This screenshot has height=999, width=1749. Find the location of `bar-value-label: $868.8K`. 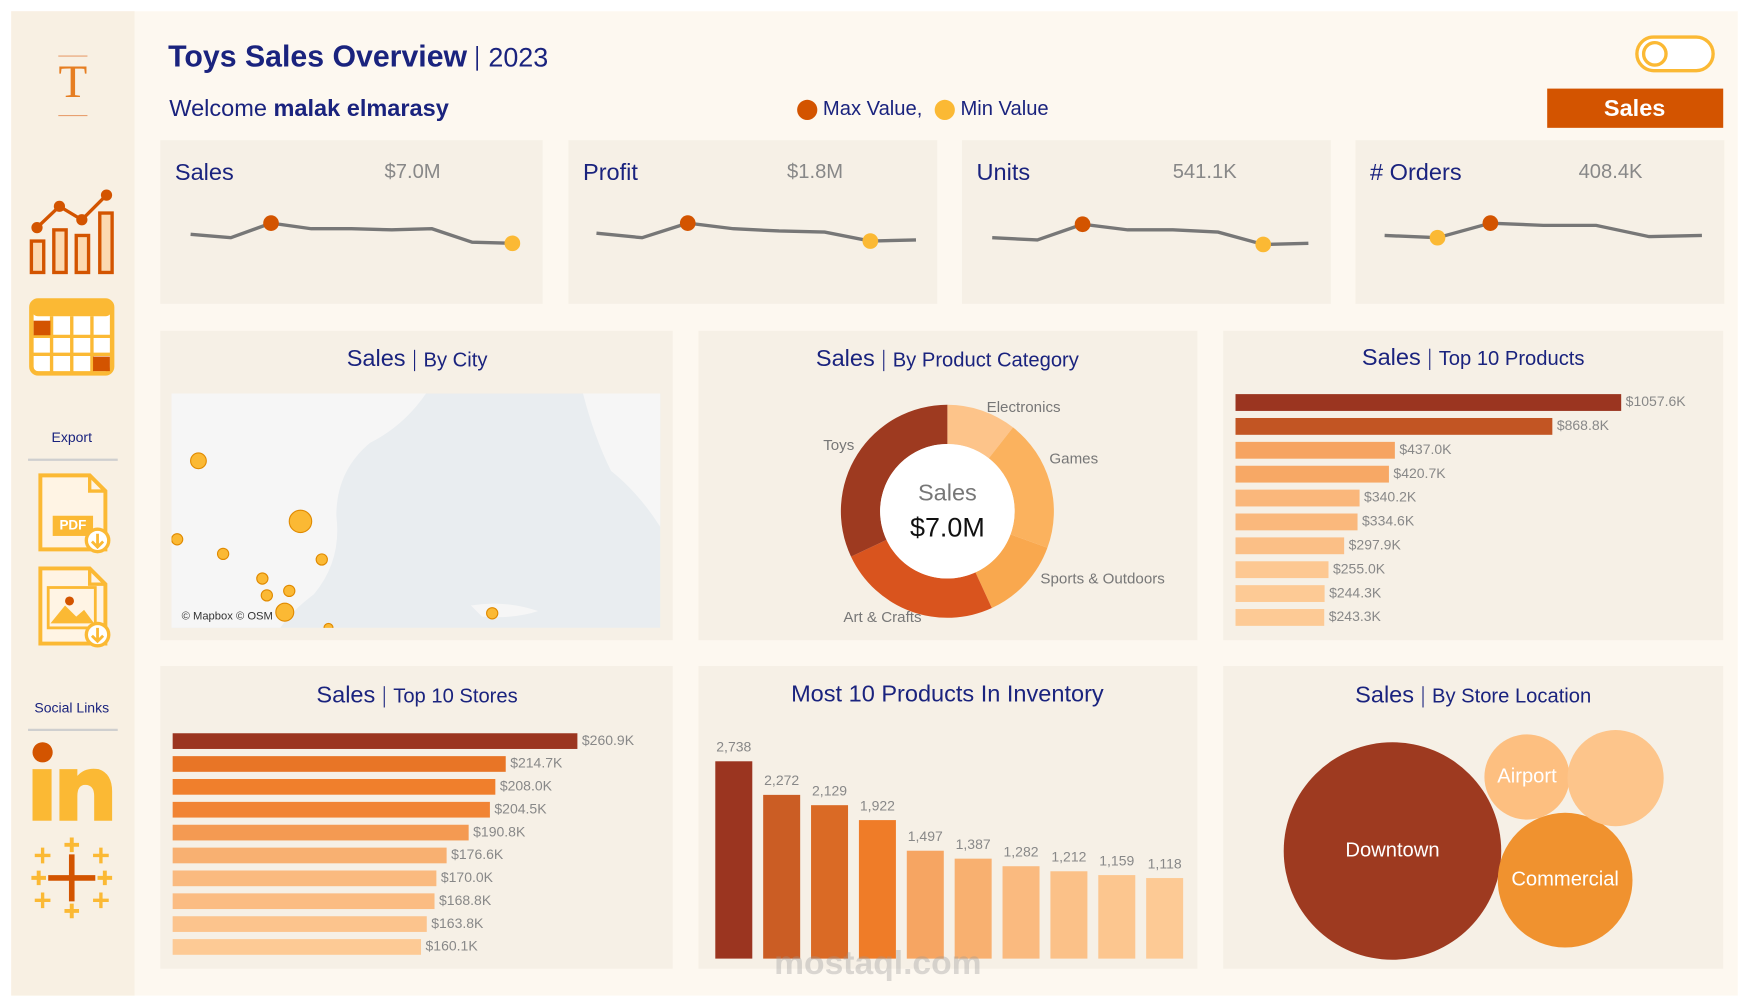

bar-value-label: $868.8K is located at coordinates (1583, 425).